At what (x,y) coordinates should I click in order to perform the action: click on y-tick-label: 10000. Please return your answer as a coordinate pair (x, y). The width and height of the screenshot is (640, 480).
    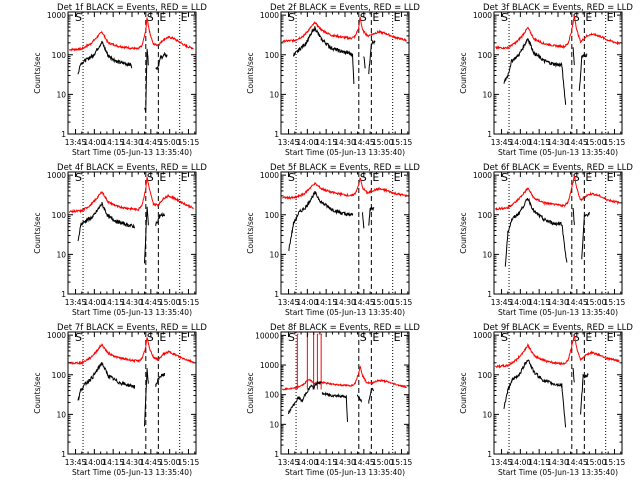
    Looking at the image, I should click on (267, 335).